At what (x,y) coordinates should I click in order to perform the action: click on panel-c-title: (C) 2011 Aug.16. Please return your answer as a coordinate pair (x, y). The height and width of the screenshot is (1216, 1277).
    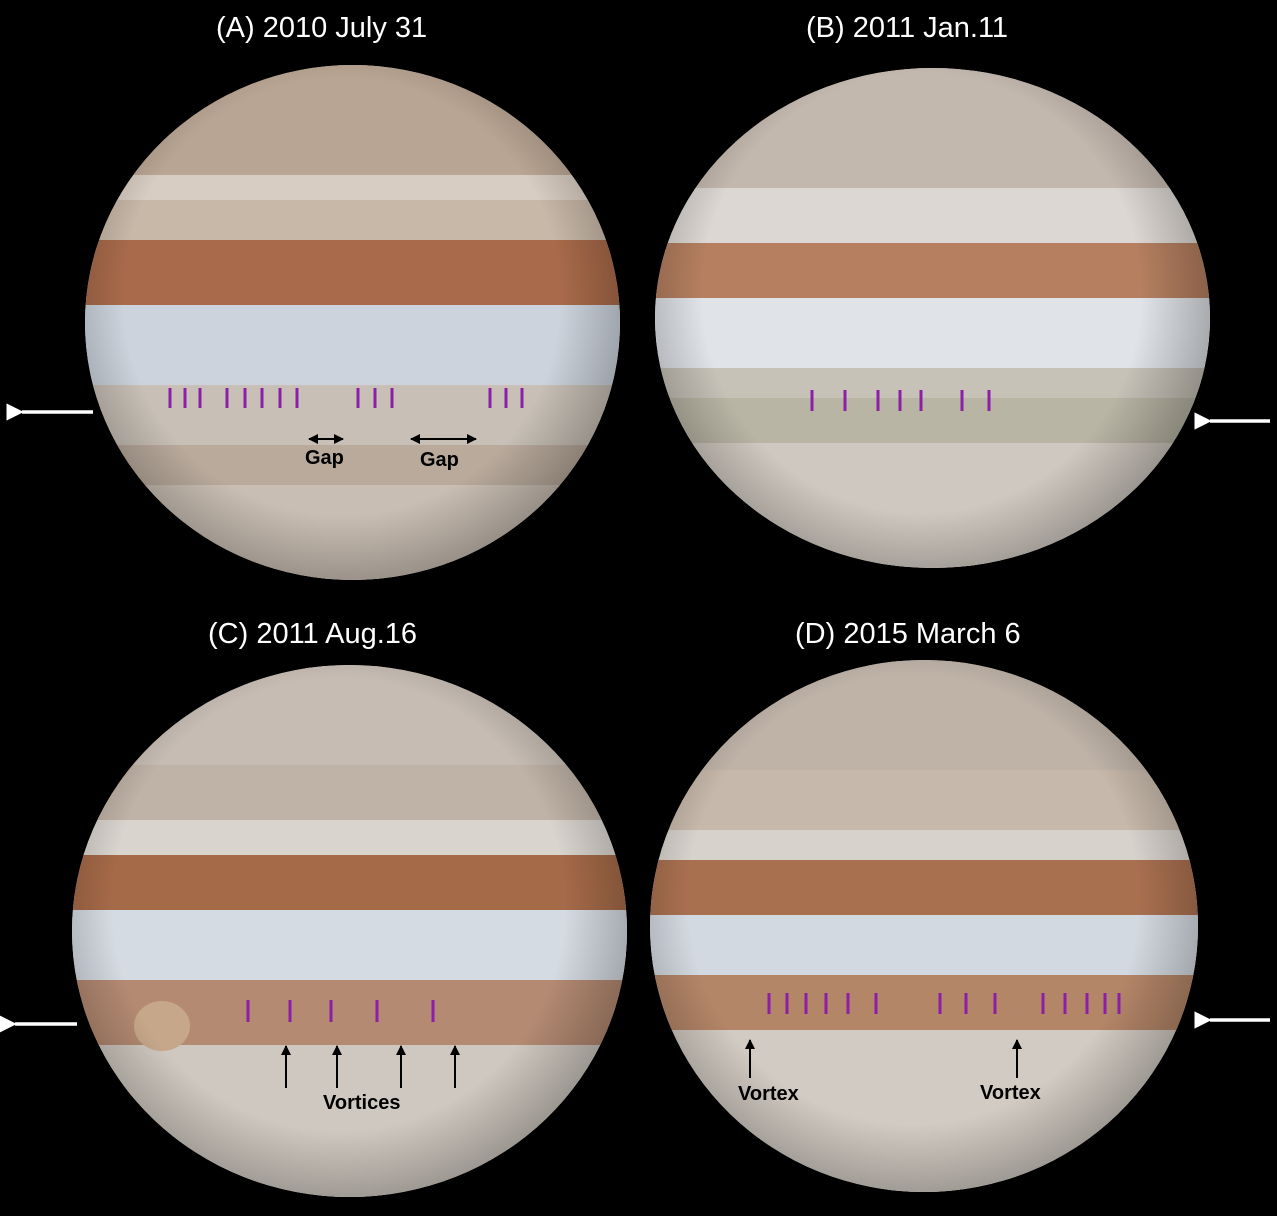
    Looking at the image, I should click on (313, 634).